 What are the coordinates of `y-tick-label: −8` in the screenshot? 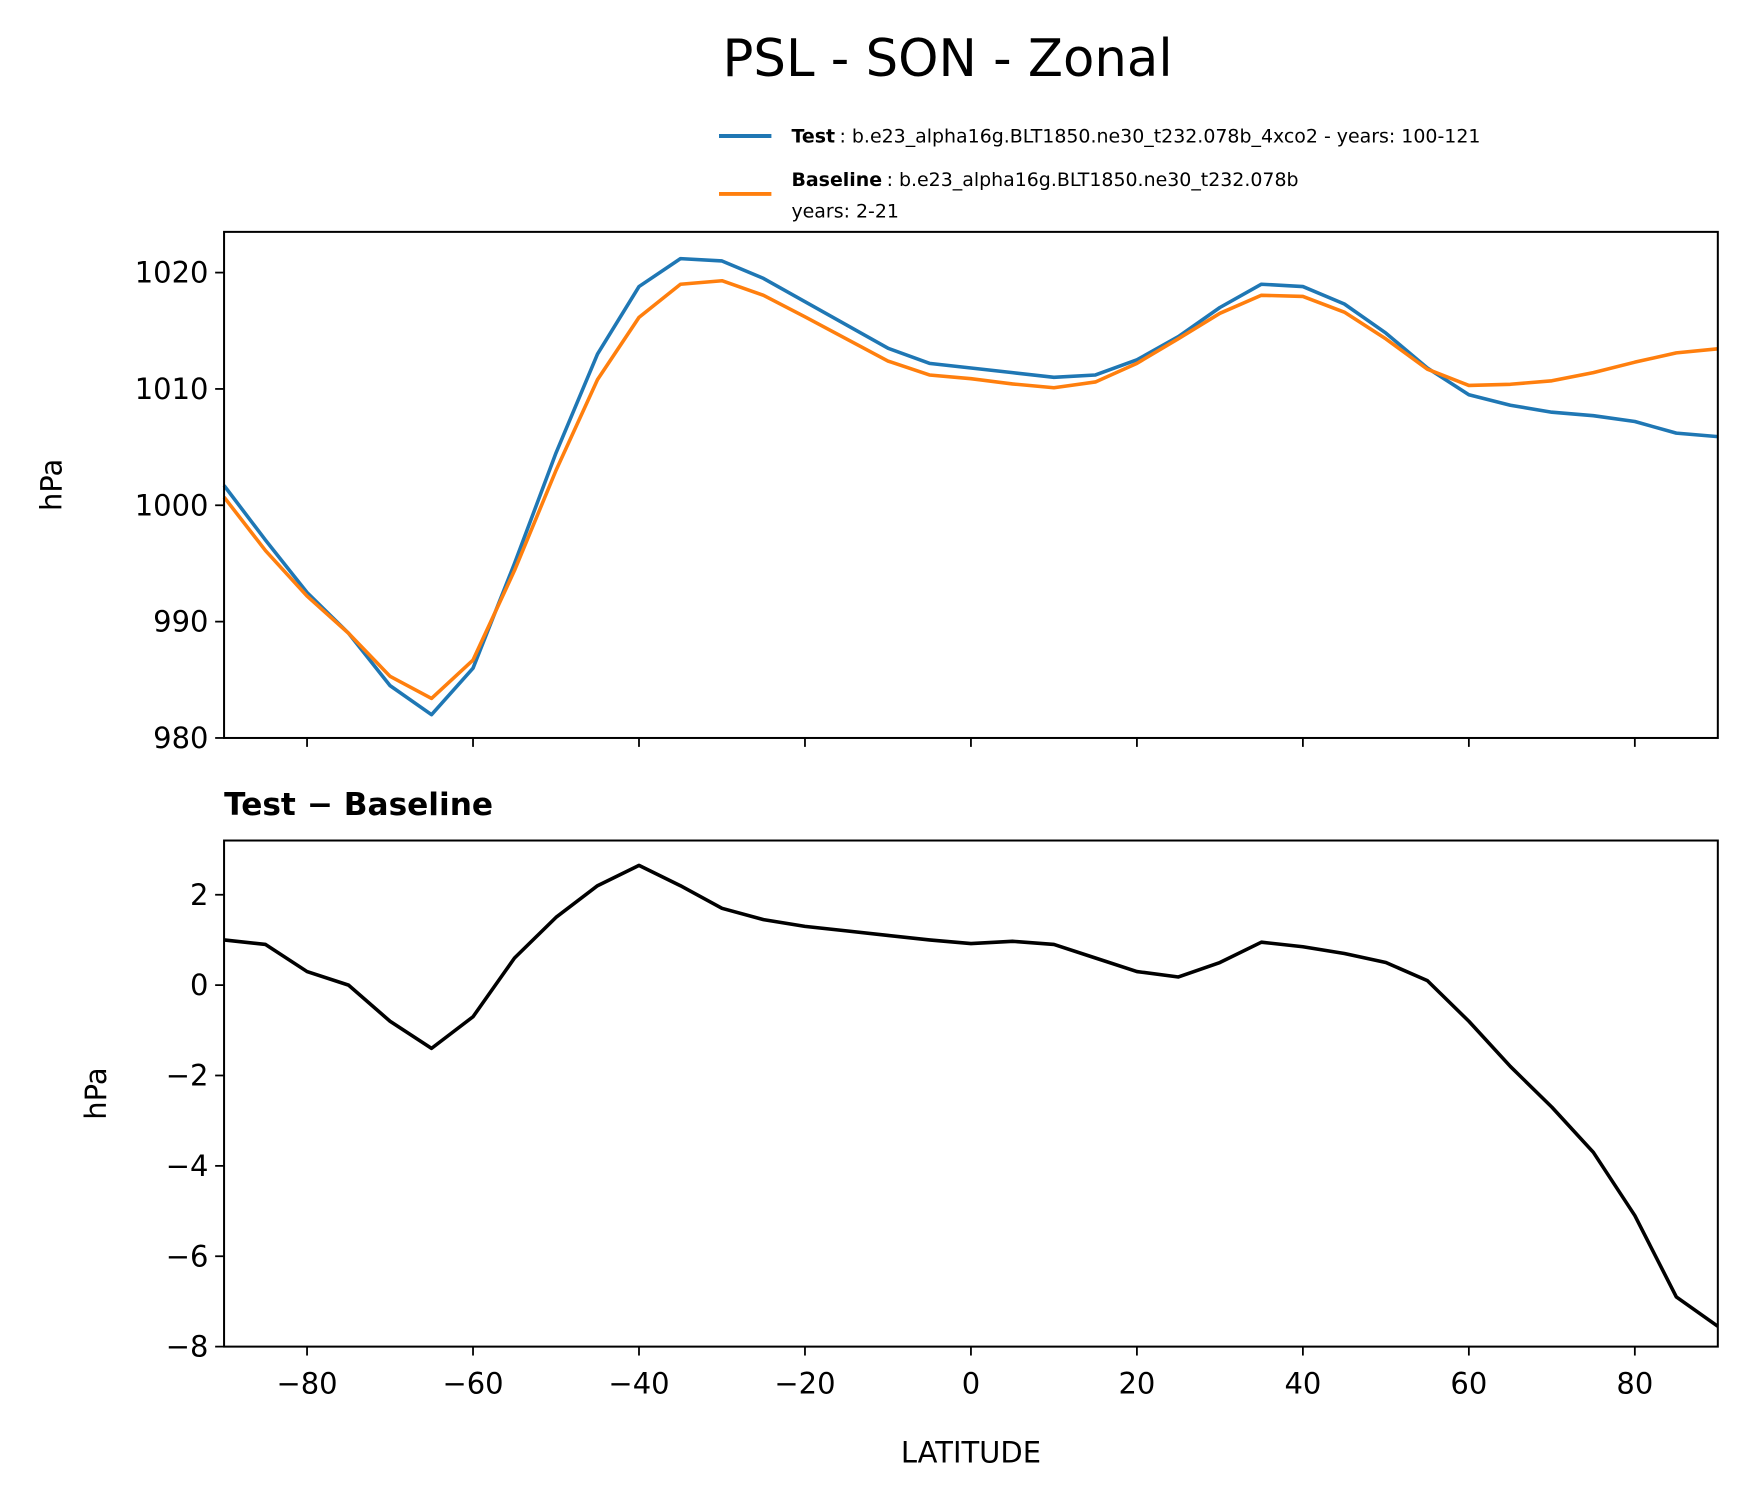 It's located at (187, 1347).